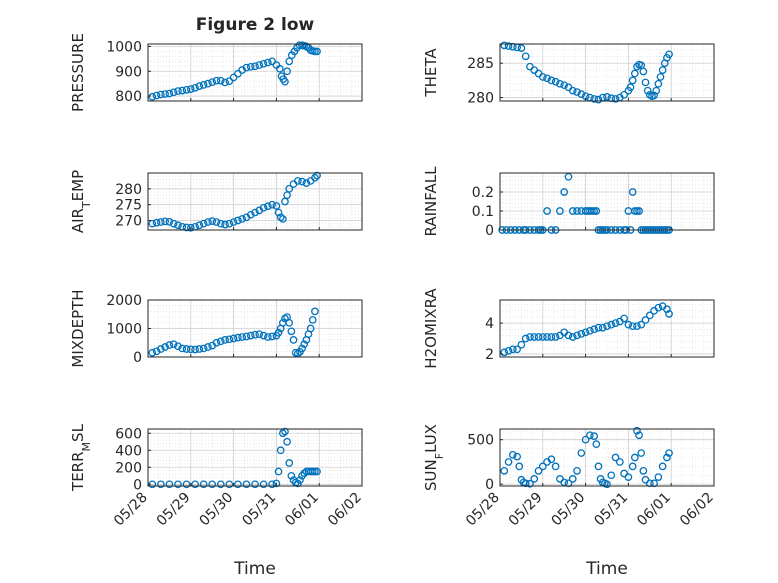  What do you see at coordinates (124, 301) in the screenshot?
I see `y-tick-label: 2000` at bounding box center [124, 301].